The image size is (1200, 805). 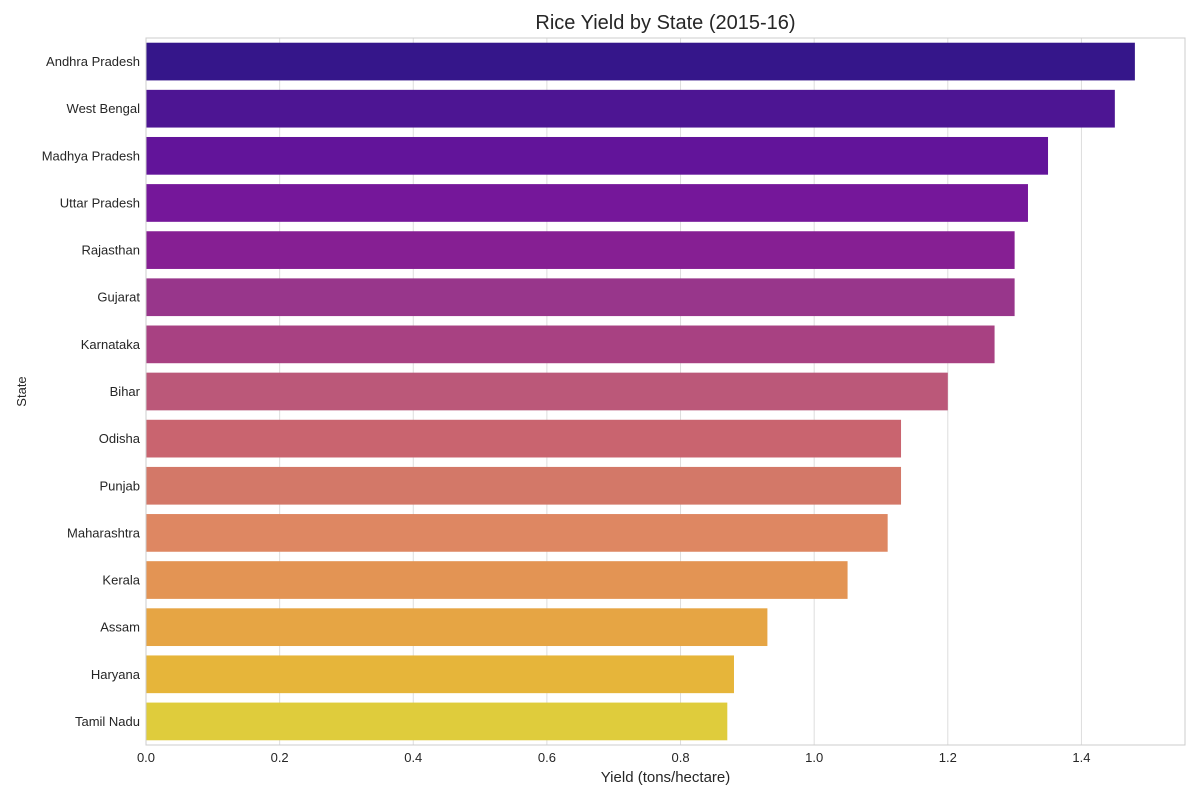 I want to click on y-tick-label: Rajasthan, so click(x=110, y=250).